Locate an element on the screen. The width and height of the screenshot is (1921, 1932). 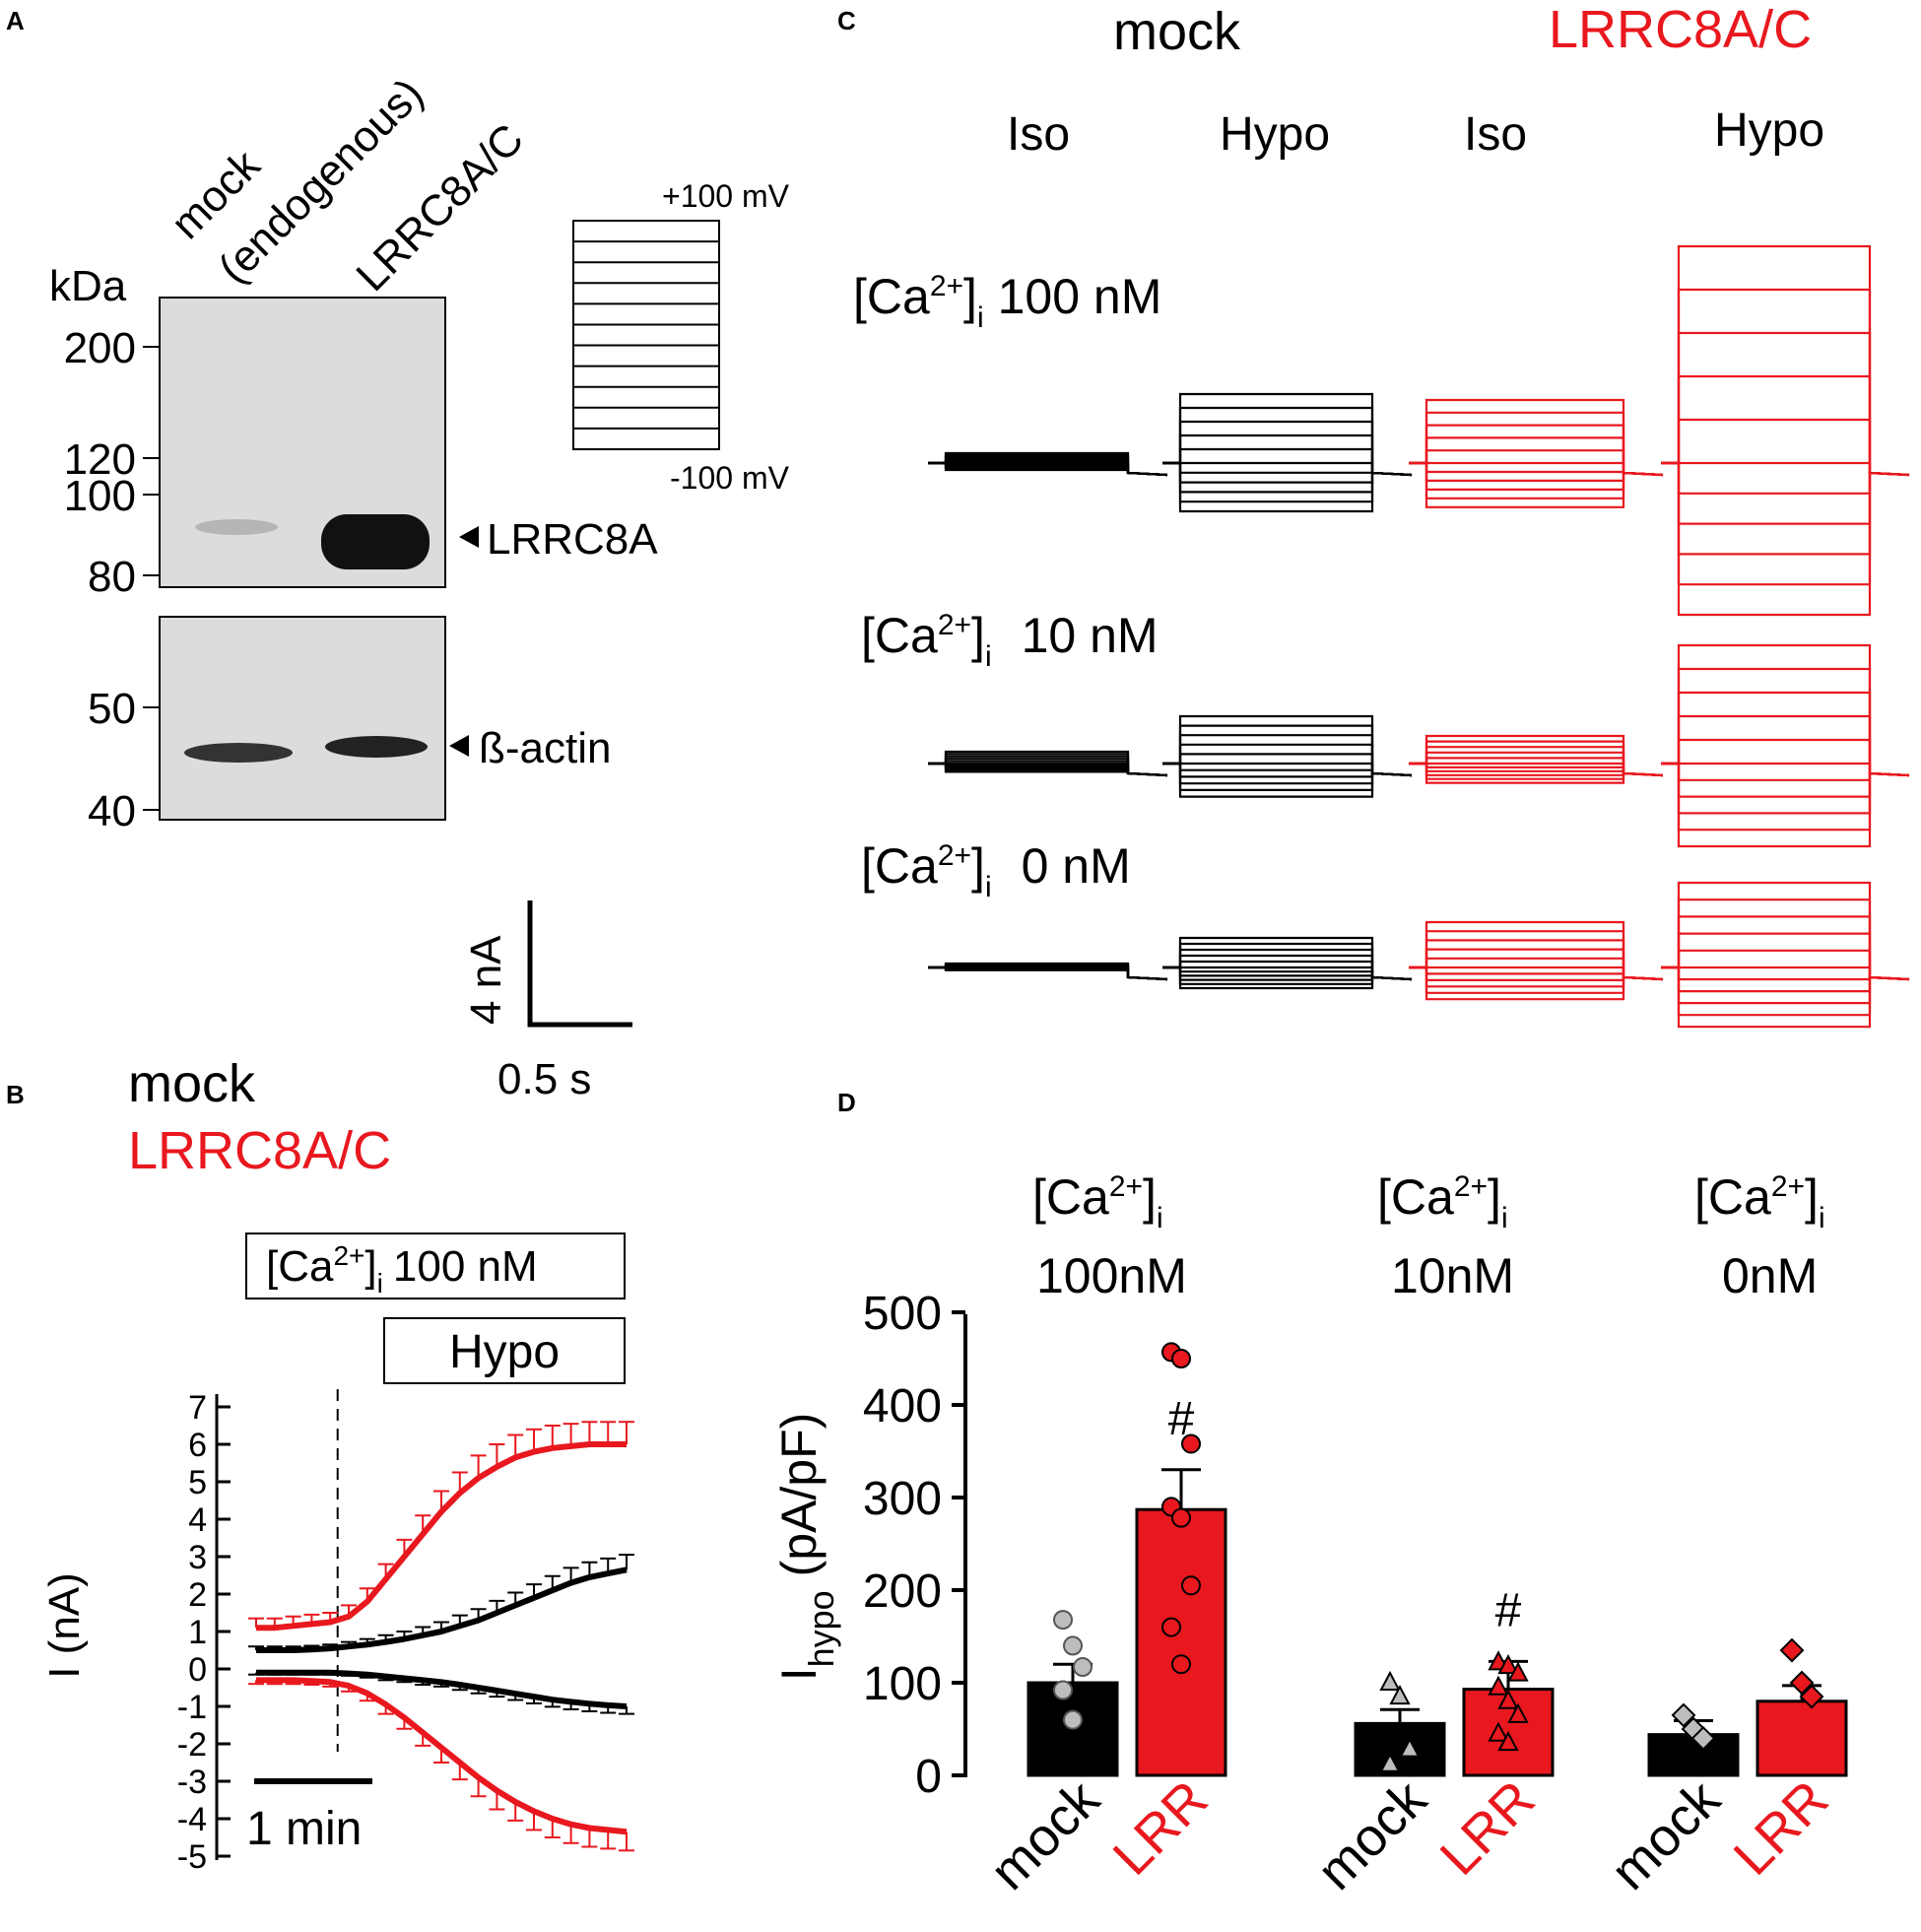
scale-bar-current: 4 nA is located at coordinates (486, 980).